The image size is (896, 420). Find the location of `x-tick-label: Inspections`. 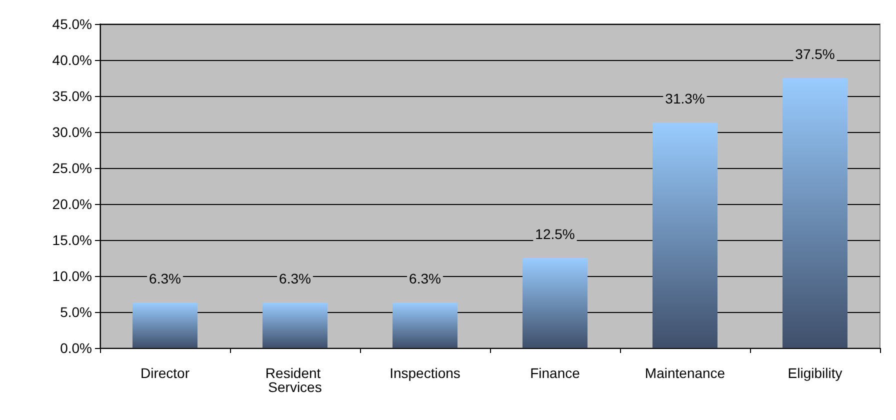

x-tick-label: Inspections is located at coordinates (425, 373).